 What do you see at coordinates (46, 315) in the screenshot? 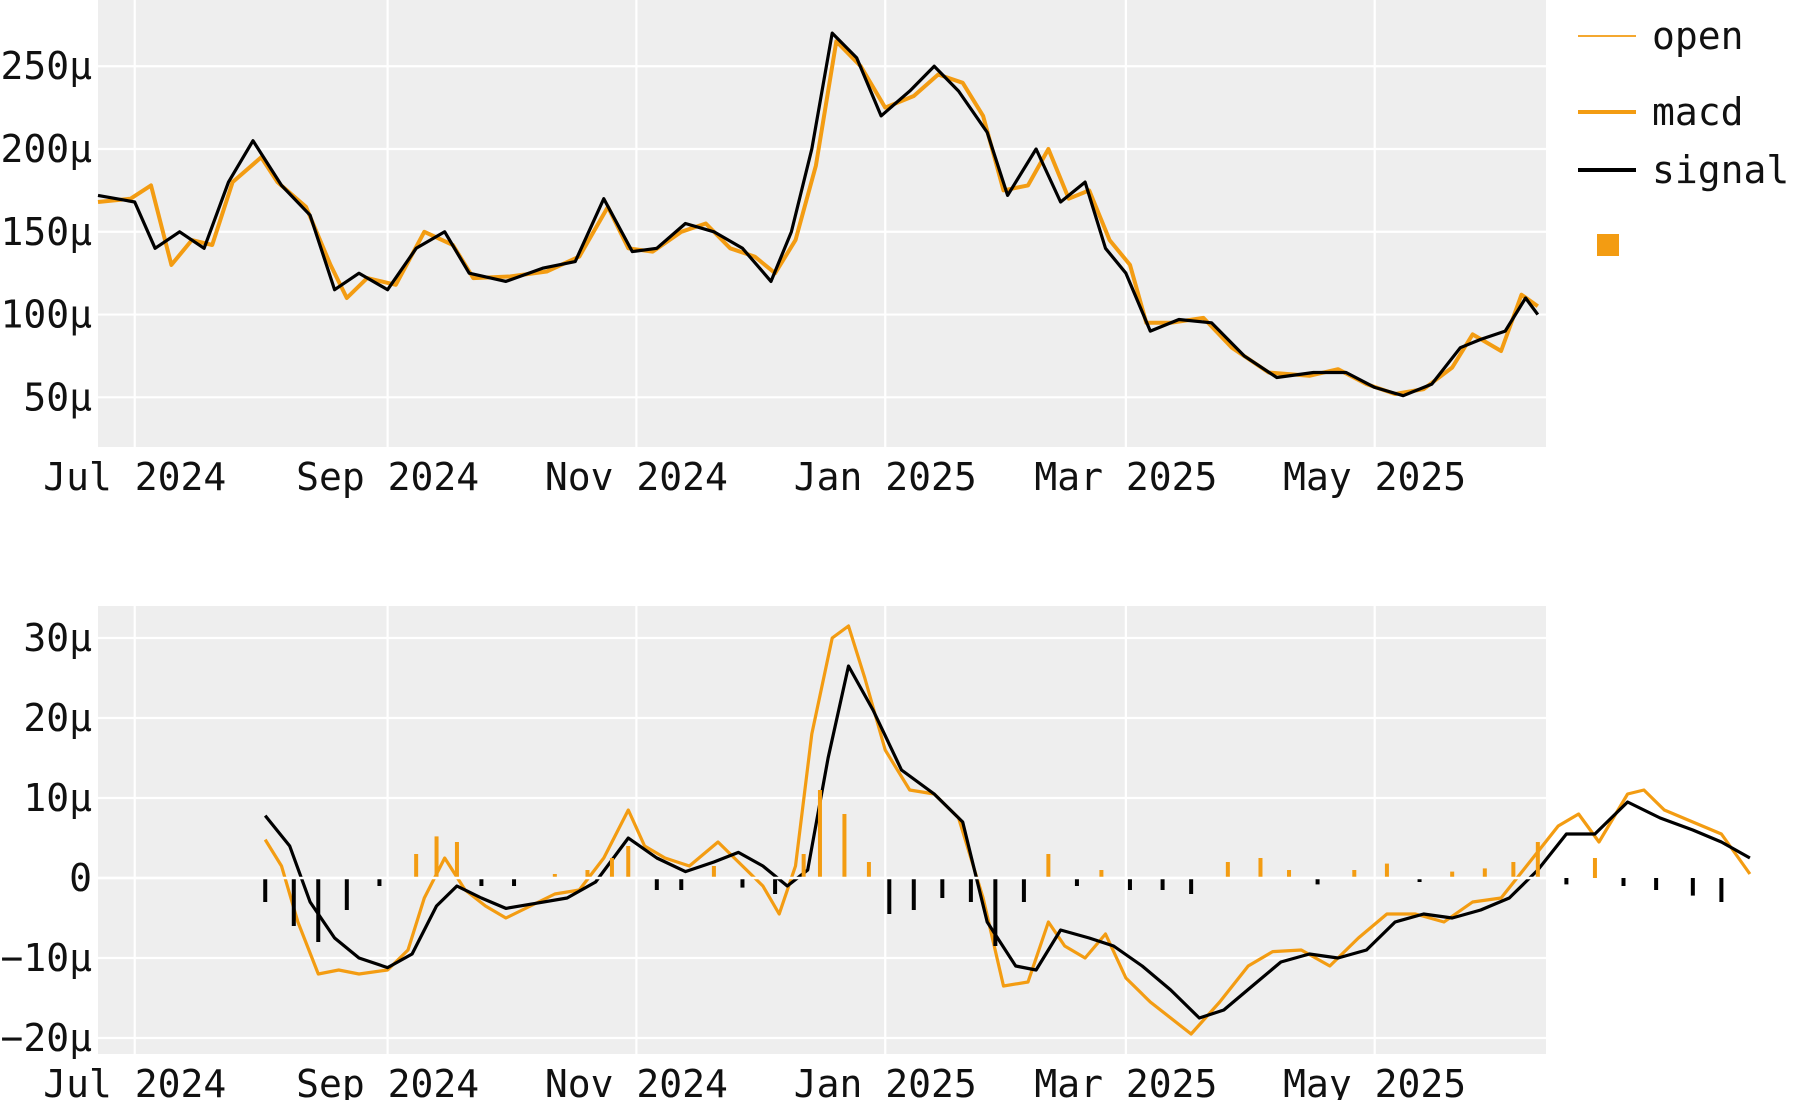
I see `y-tick-label: 100µ` at bounding box center [46, 315].